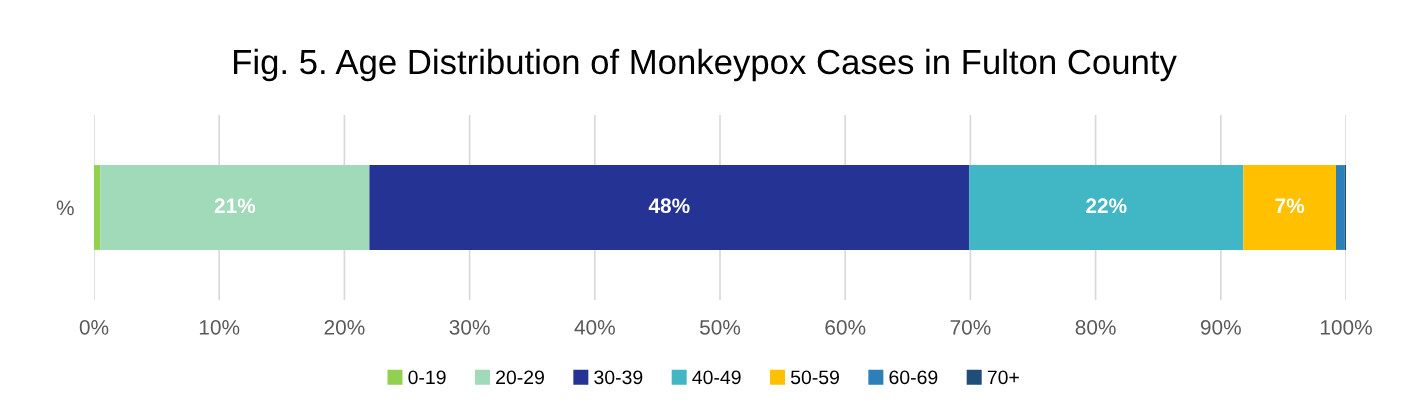 The width and height of the screenshot is (1408, 410). Describe the element at coordinates (344, 327) in the screenshot. I see `x-tick-label: 20%` at that location.